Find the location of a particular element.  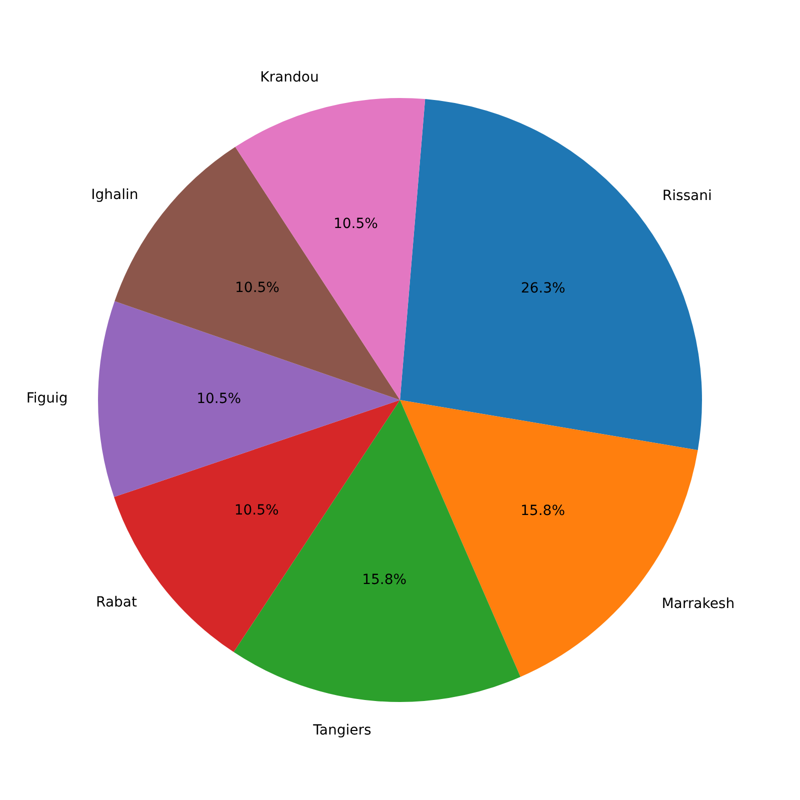

slice-label: Marrakesh is located at coordinates (698, 604).